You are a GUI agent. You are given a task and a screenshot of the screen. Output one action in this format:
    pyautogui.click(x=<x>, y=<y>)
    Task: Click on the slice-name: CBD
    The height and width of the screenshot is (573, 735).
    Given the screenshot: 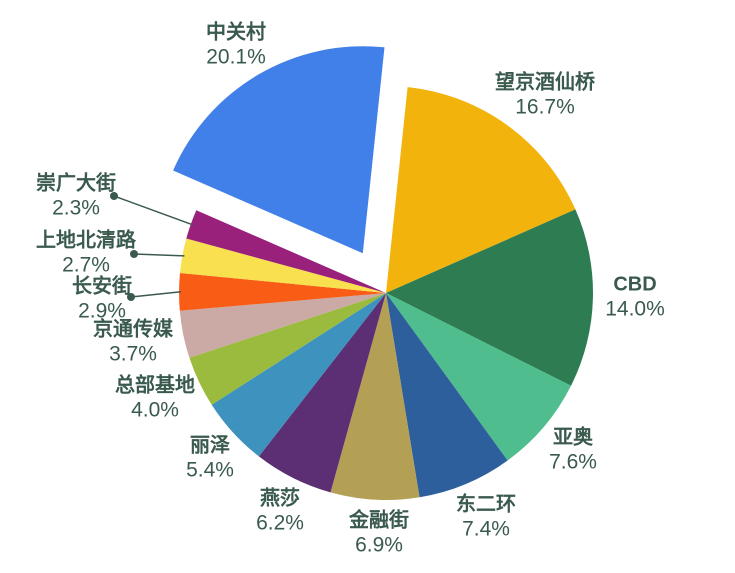 What is the action you would take?
    pyautogui.click(x=635, y=284)
    